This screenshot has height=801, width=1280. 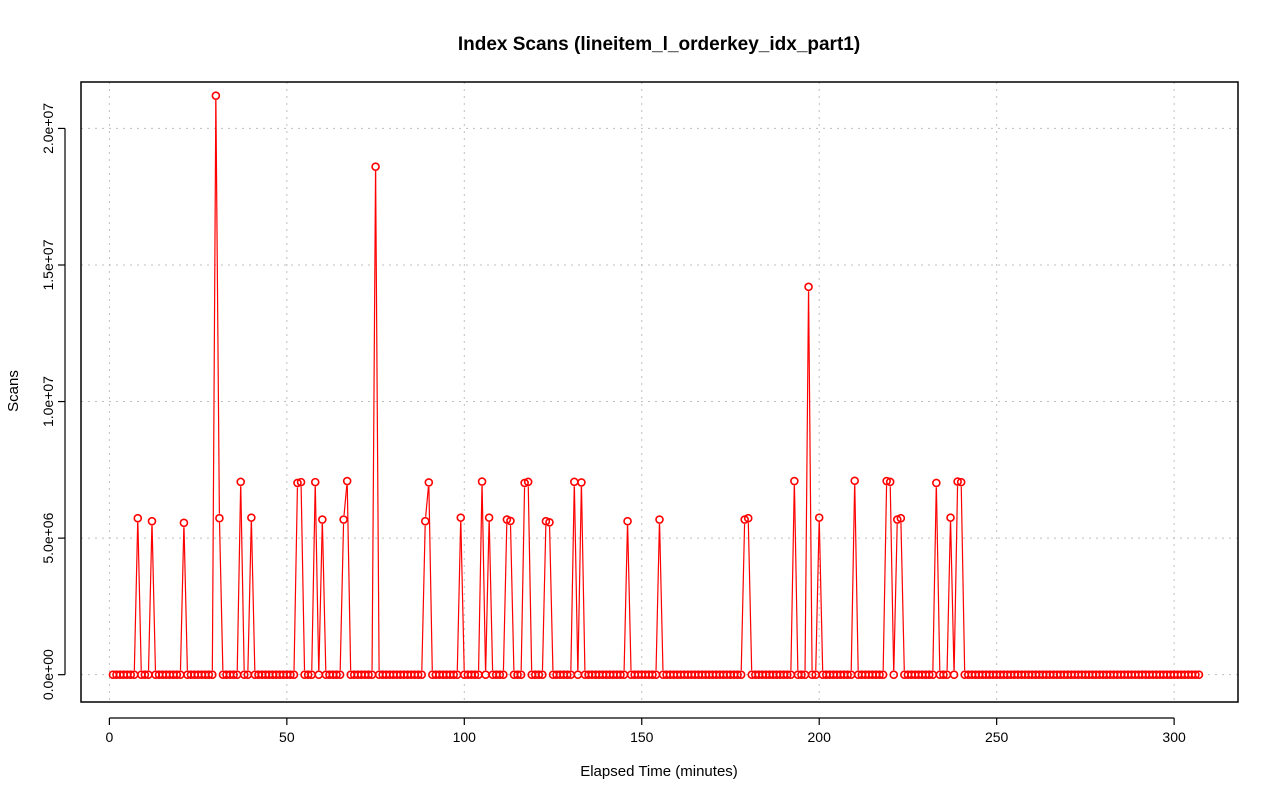 I want to click on x-tick-label: 50, so click(x=287, y=737).